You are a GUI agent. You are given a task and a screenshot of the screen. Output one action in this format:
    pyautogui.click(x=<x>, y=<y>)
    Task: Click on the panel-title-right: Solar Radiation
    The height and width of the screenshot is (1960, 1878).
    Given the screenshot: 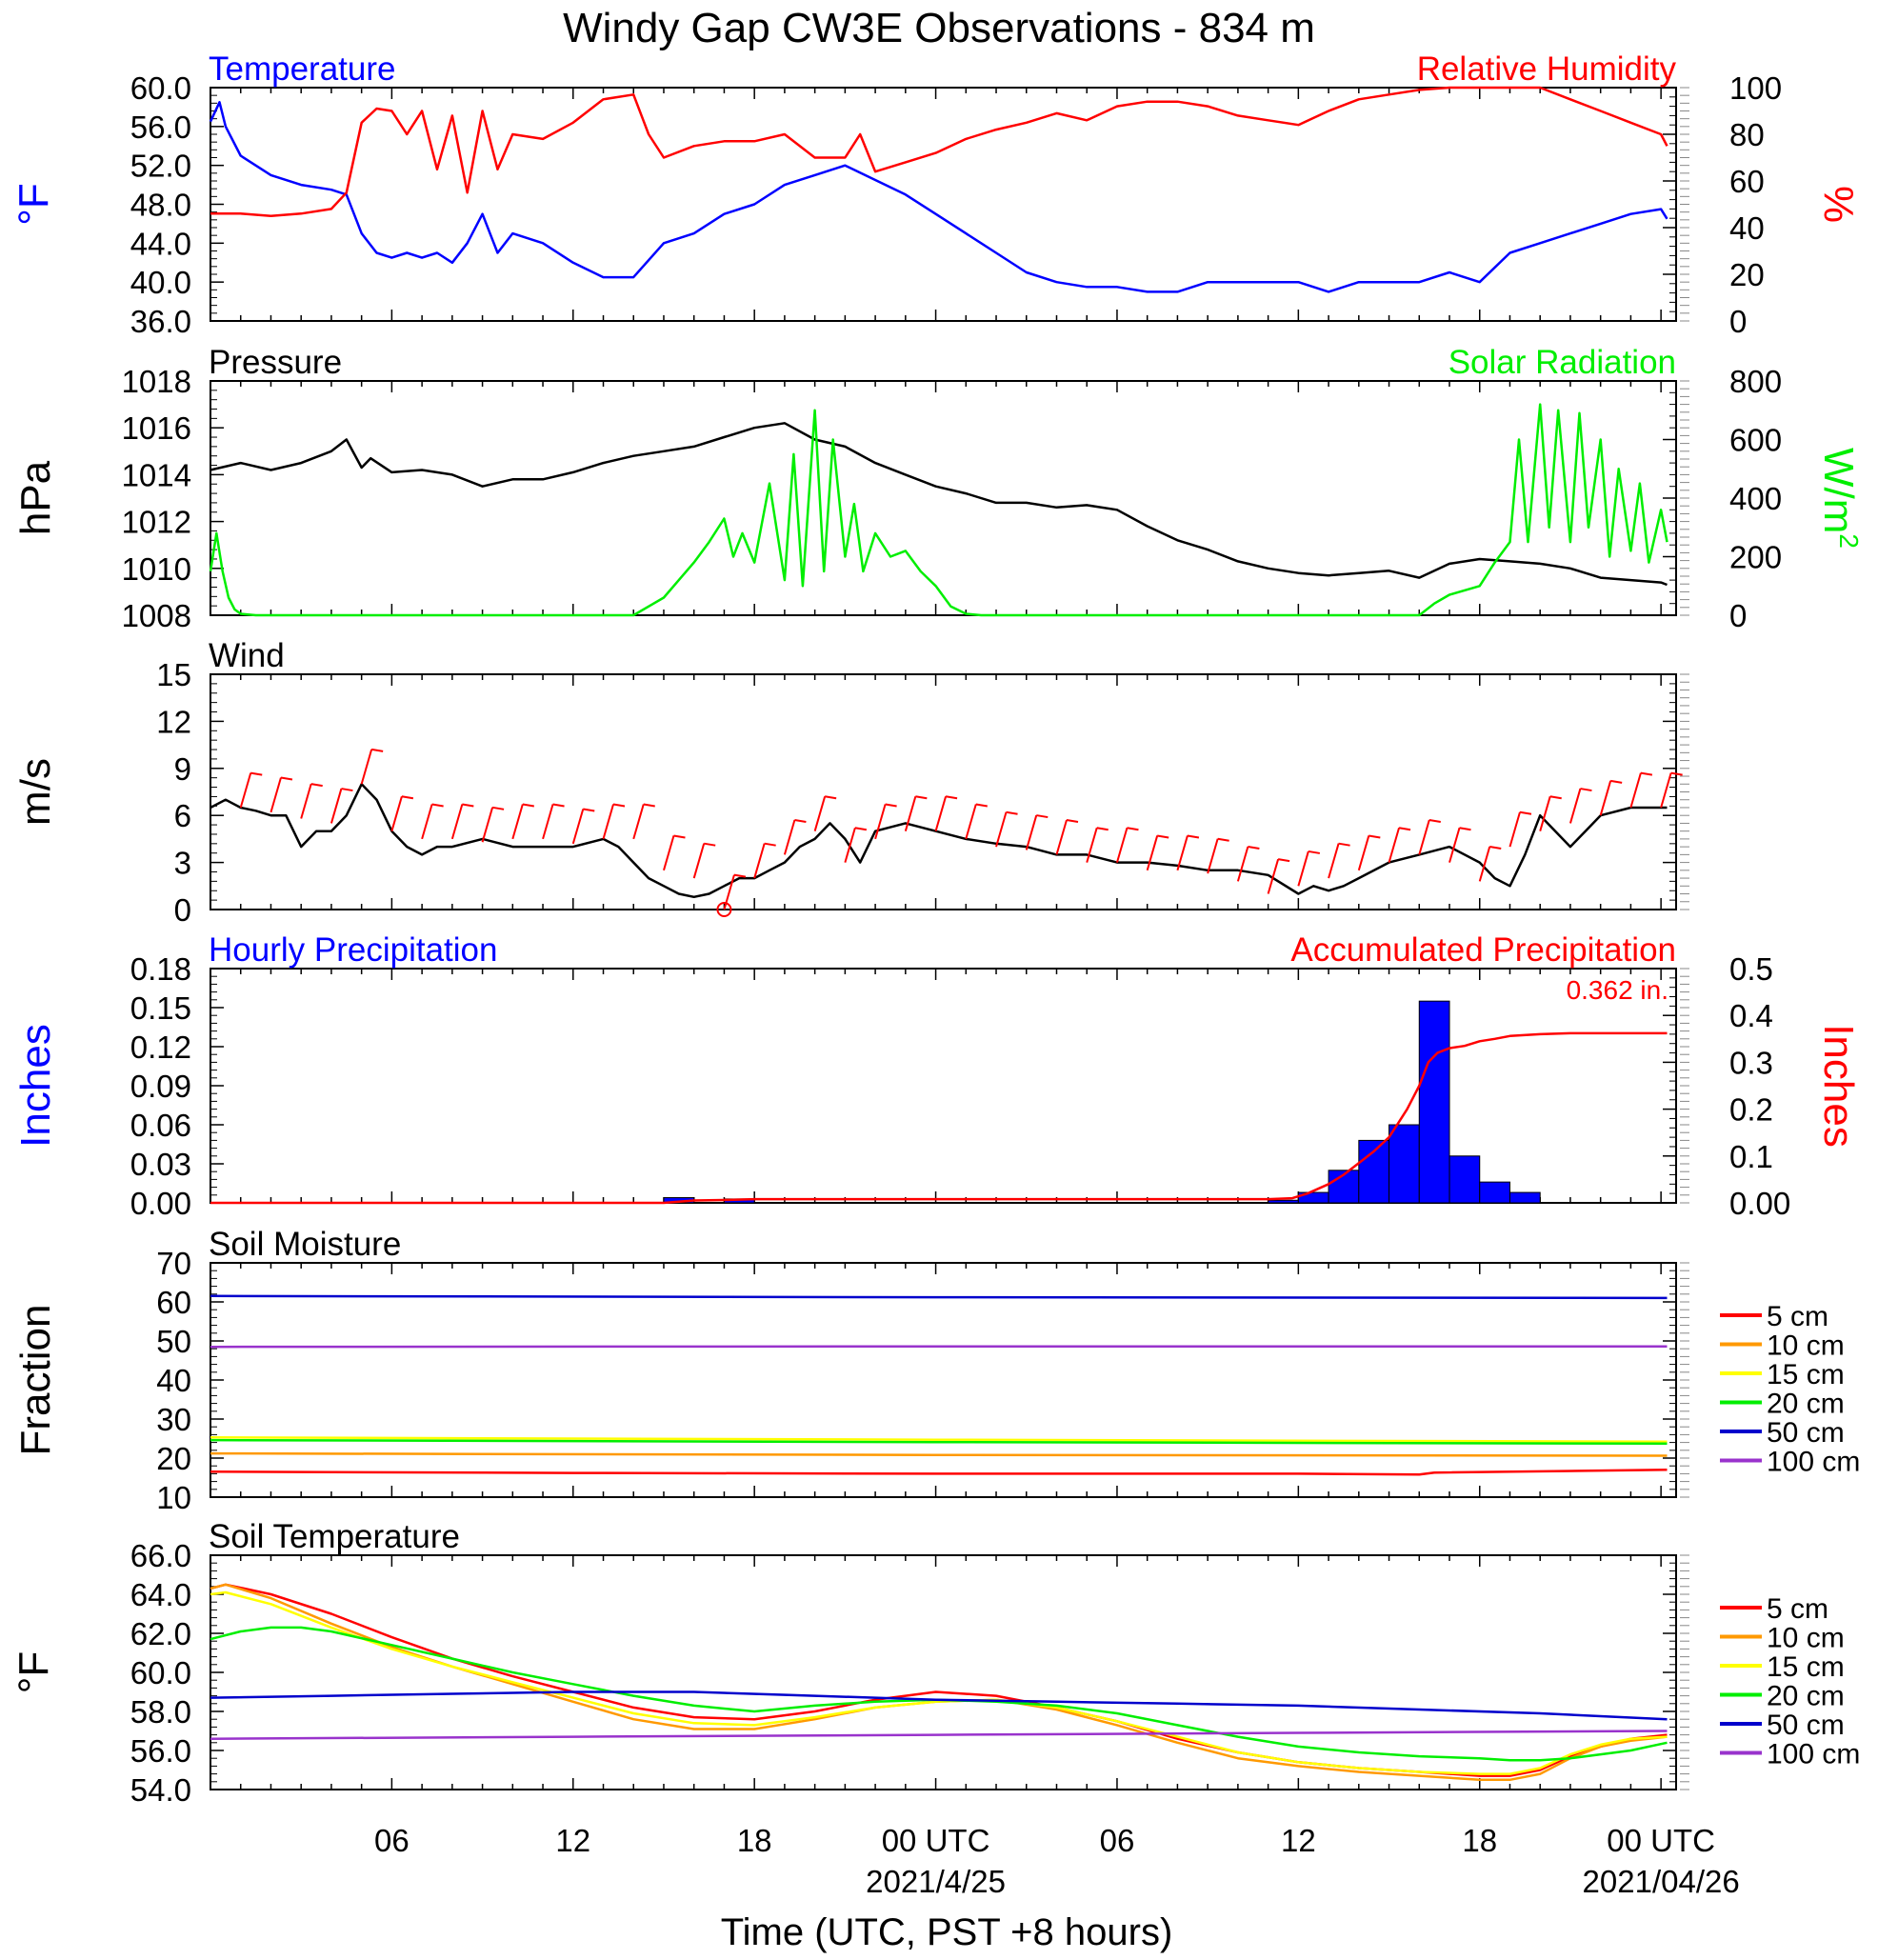 What is the action you would take?
    pyautogui.click(x=1562, y=362)
    